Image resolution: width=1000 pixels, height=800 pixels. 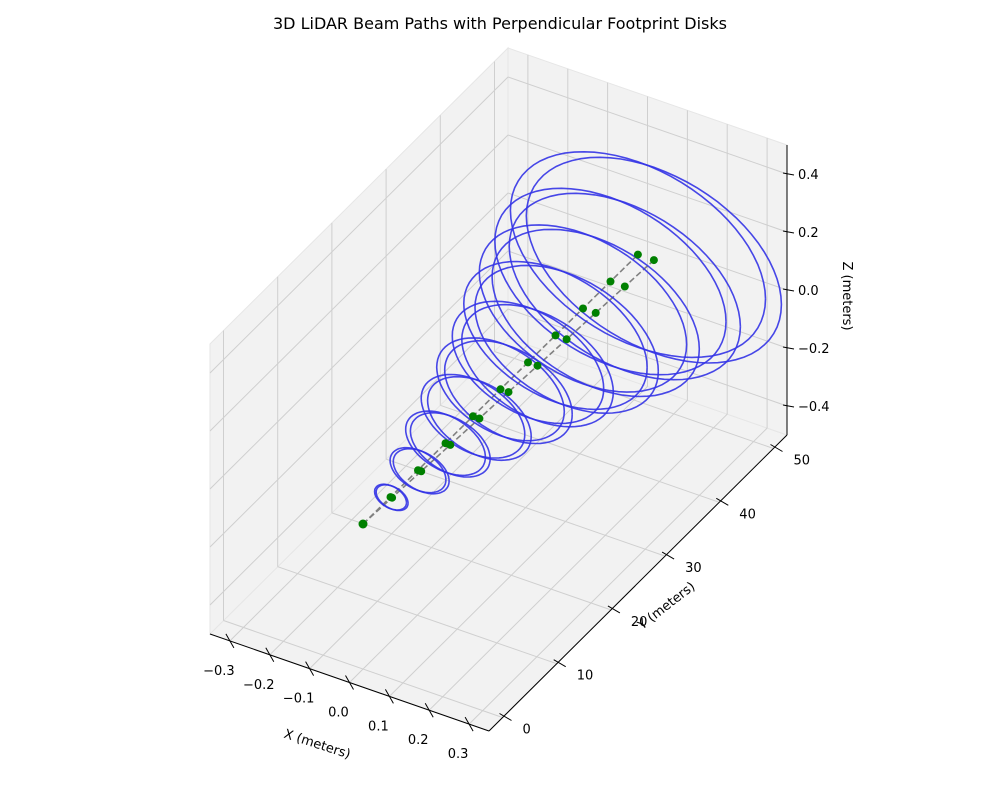 What do you see at coordinates (418, 740) in the screenshot?
I see `x-tick-label: 0.2` at bounding box center [418, 740].